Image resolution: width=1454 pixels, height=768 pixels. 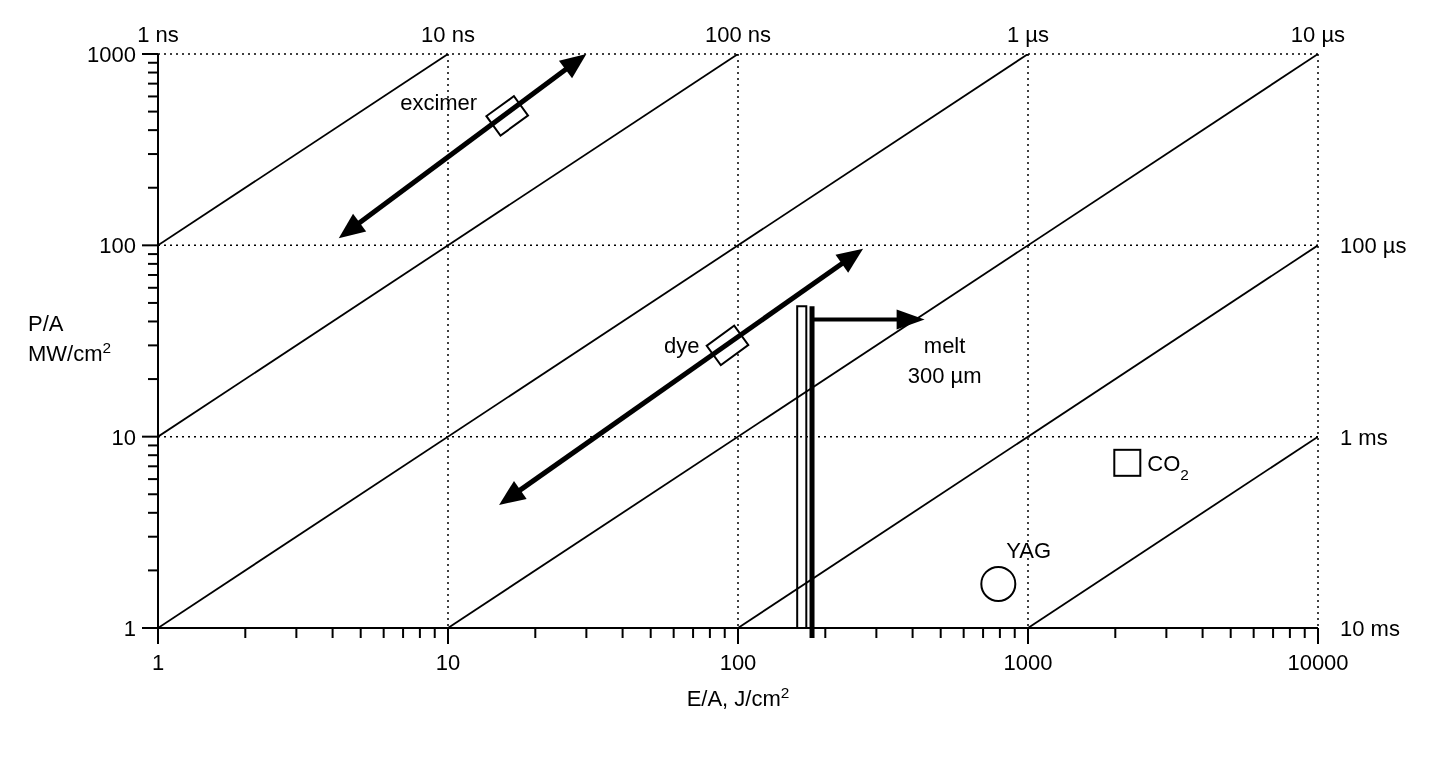 I want to click on y-axis-title: P/A MW/cm$^{2}$, so click(x=70, y=338).